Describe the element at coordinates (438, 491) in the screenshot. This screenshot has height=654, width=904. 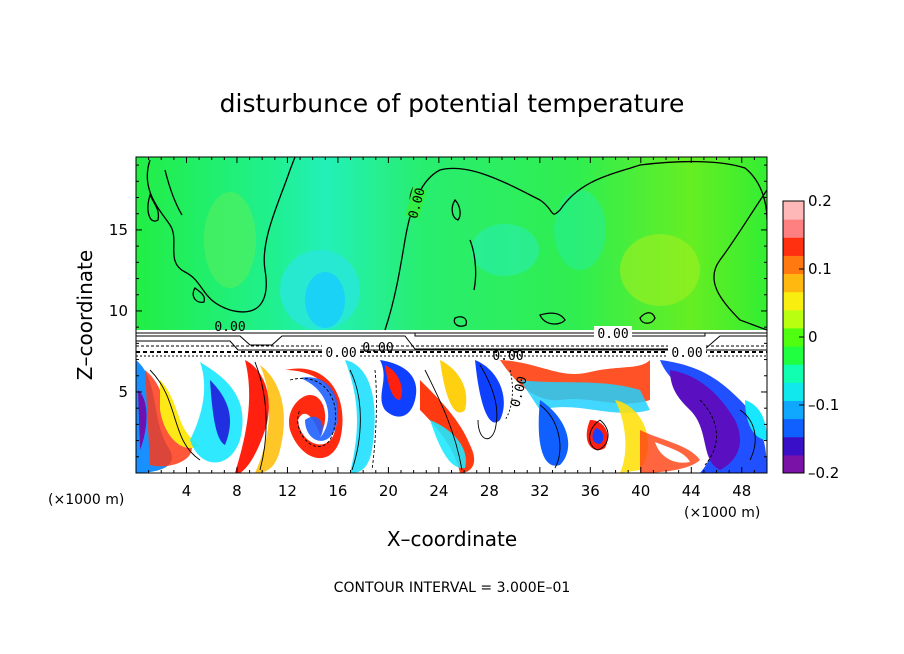
I see `x-tick-label: 24` at that location.